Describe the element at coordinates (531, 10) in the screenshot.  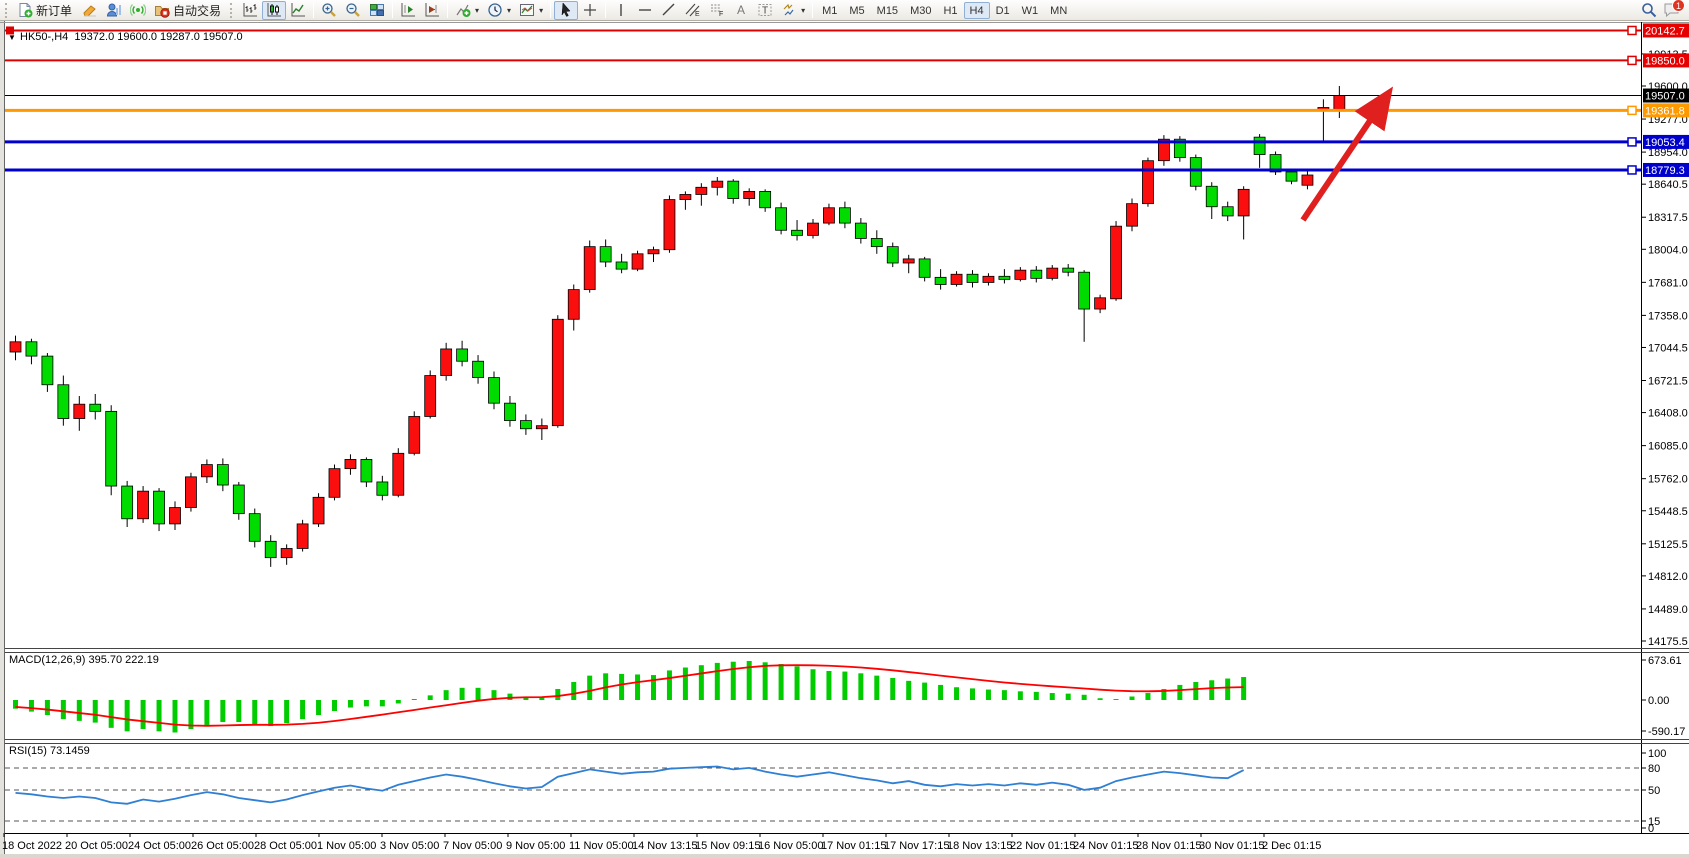
I see `templates-button: ▾` at that location.